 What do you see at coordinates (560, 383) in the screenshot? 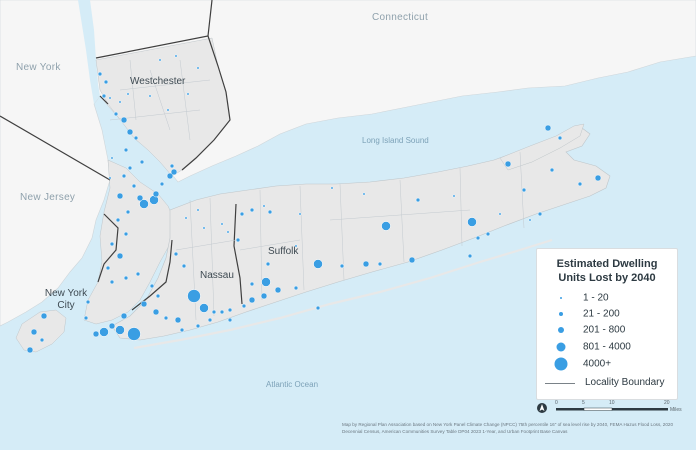
I see `legend-boundary-line` at bounding box center [560, 383].